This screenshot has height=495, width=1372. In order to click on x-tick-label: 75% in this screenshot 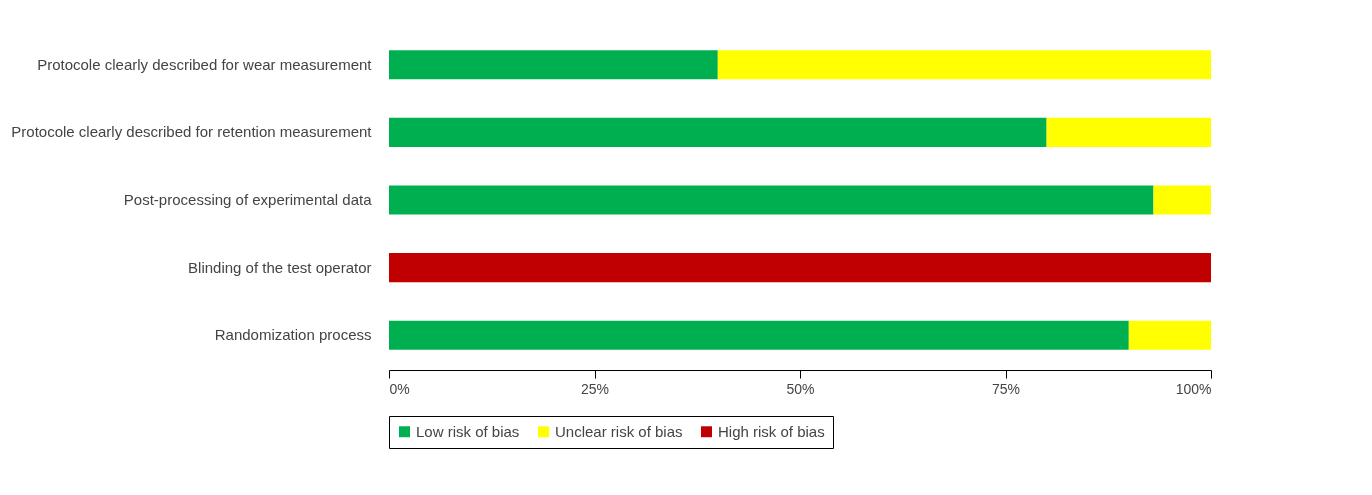, I will do `click(1006, 388)`.